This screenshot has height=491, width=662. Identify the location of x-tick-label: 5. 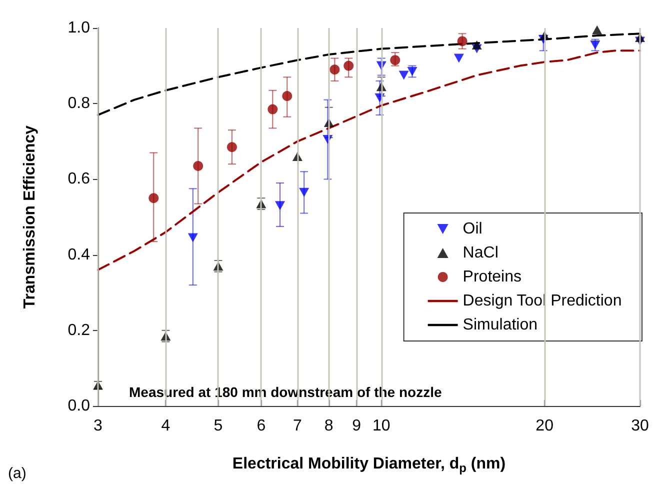
(218, 426).